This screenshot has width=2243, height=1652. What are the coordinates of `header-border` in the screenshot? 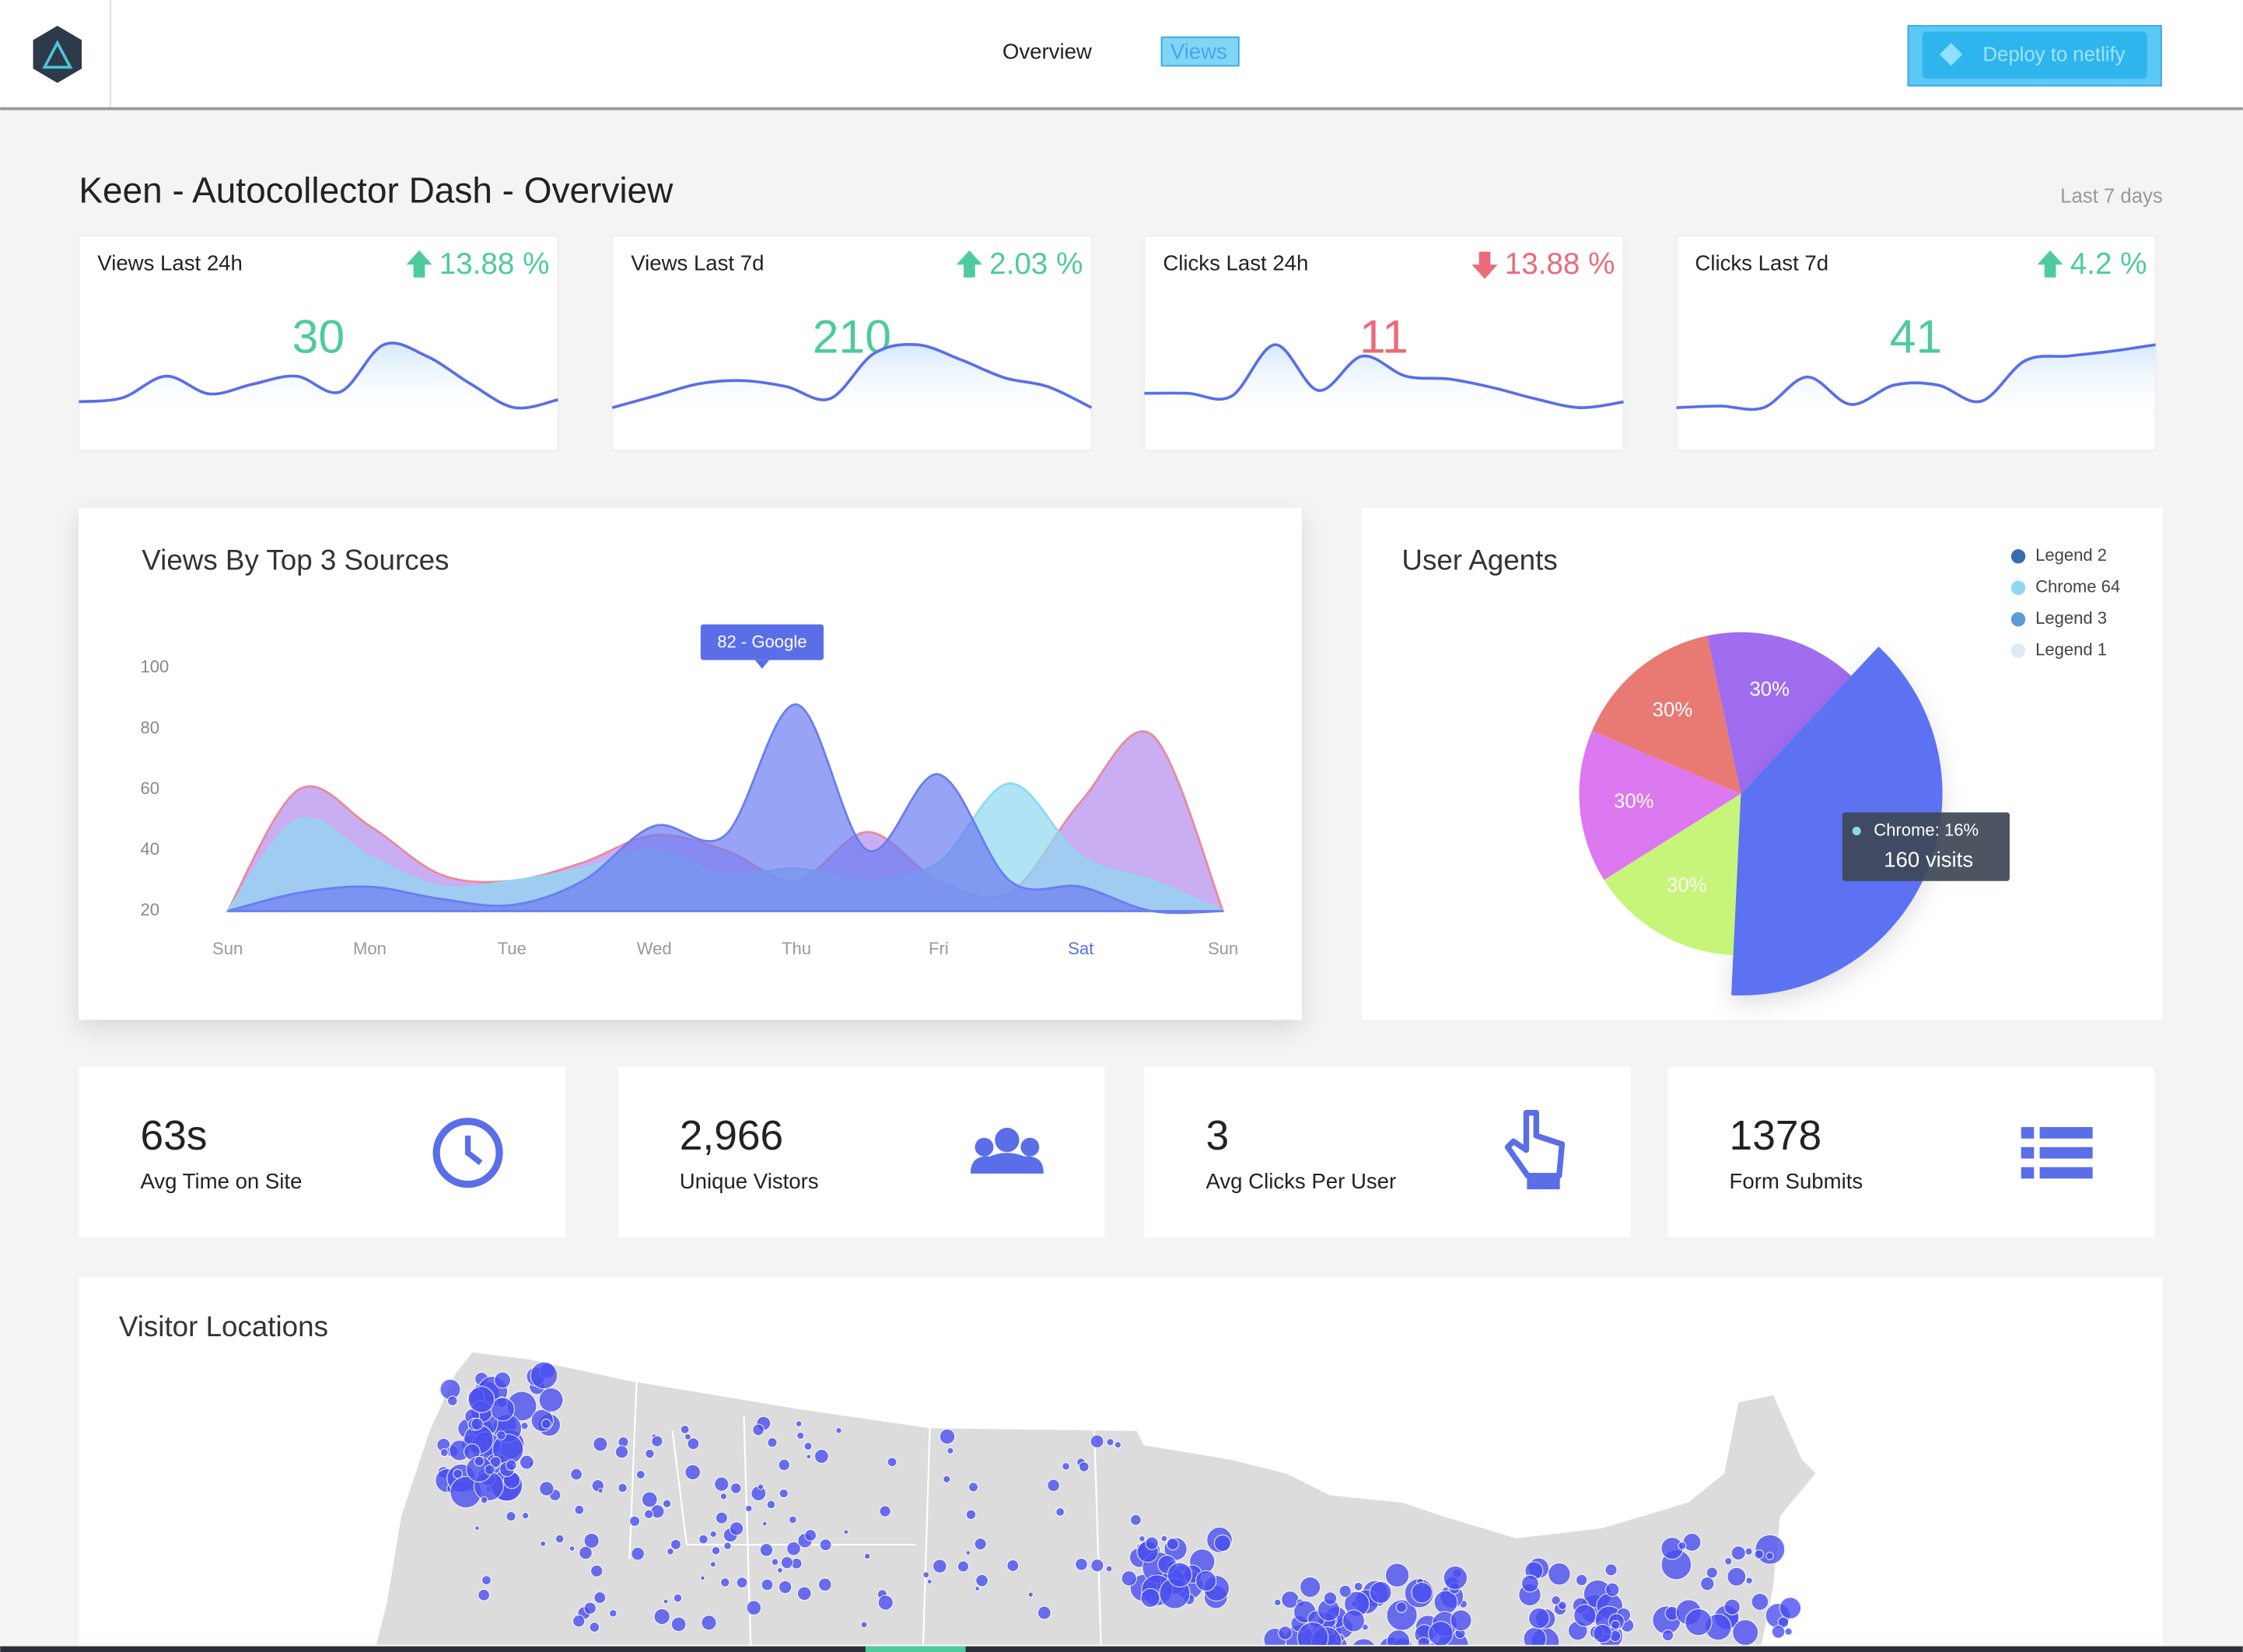 It's located at (1121, 108).